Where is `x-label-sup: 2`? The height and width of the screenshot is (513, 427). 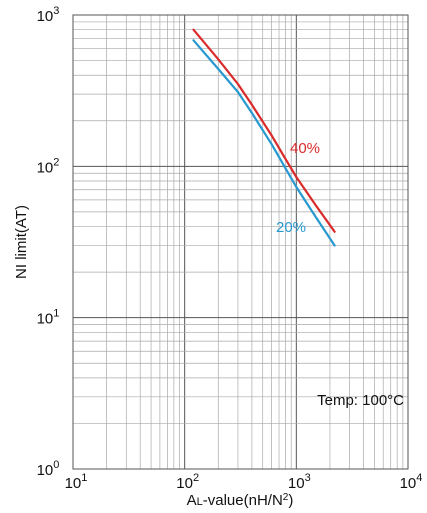 x-label-sup: 2 is located at coordinates (286, 497).